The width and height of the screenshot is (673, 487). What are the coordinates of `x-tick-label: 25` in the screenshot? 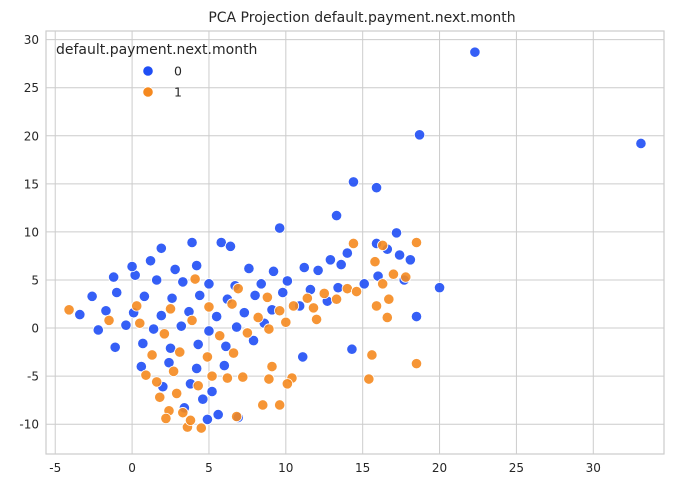 It's located at (516, 468).